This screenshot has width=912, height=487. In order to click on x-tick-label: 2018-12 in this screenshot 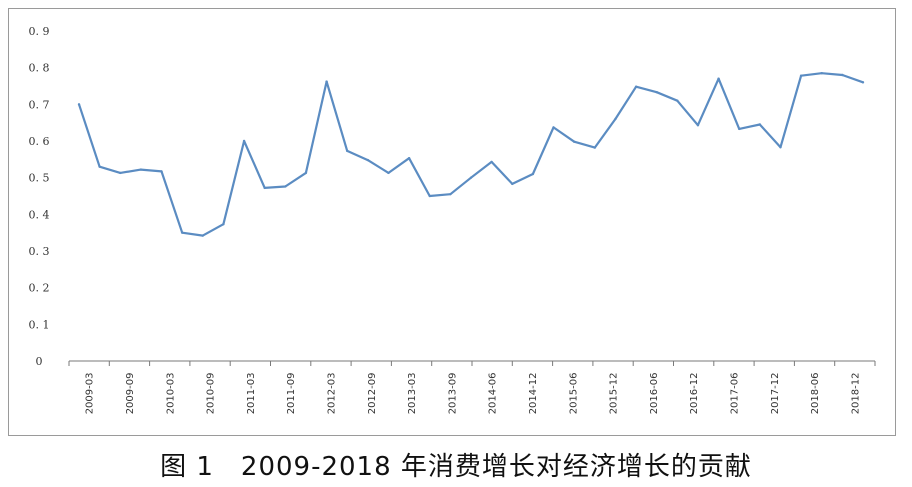, I will do `click(855, 394)`.